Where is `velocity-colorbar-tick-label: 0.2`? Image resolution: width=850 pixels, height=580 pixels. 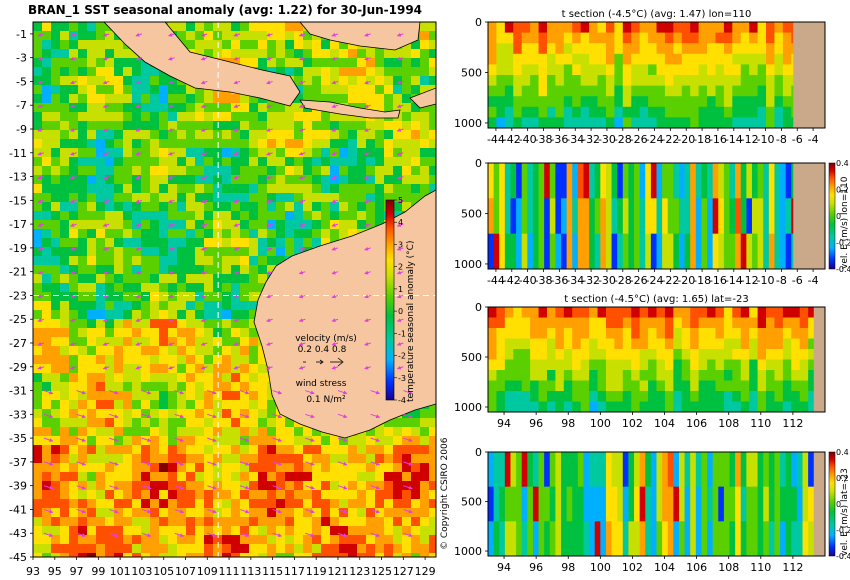
velocity-colorbar-tick-label: 0.2 is located at coordinates (842, 190).